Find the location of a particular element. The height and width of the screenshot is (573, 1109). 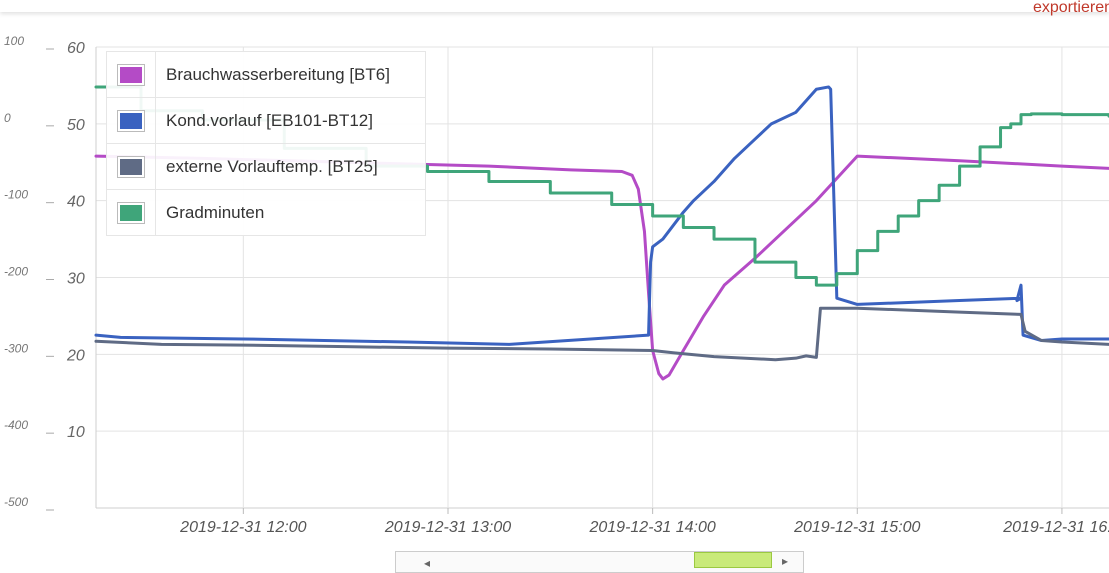

y-tick-label-gradminuten: -100 is located at coordinates (16, 195).